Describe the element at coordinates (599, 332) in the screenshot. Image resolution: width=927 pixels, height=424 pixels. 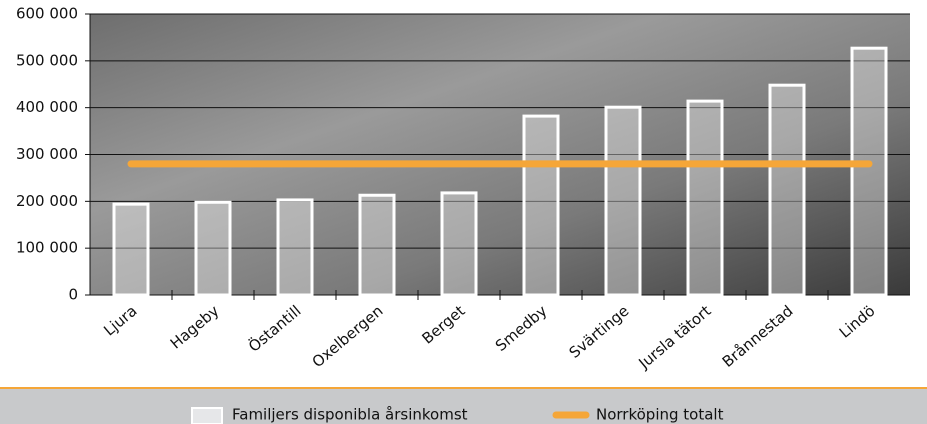
I see `x-tick-label: Svärtinge` at that location.